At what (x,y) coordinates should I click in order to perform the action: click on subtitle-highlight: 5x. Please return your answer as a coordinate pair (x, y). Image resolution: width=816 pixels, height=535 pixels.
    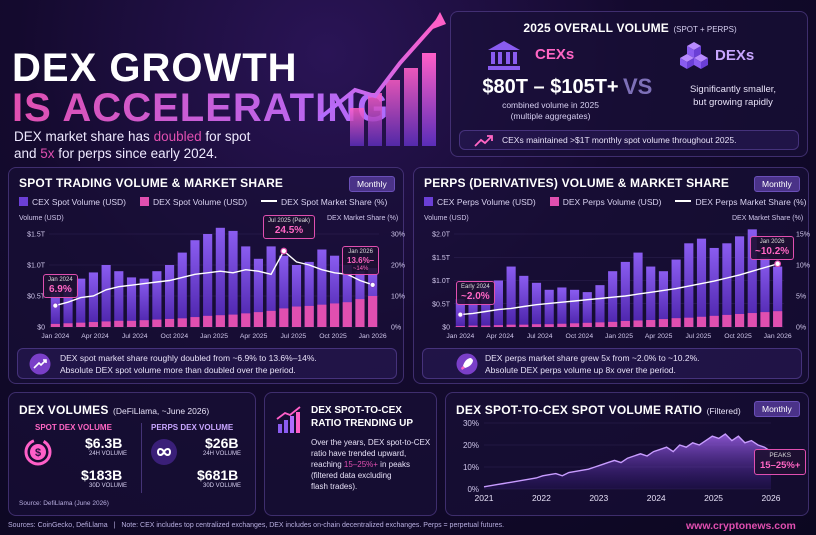
    Looking at the image, I should click on (47, 153).